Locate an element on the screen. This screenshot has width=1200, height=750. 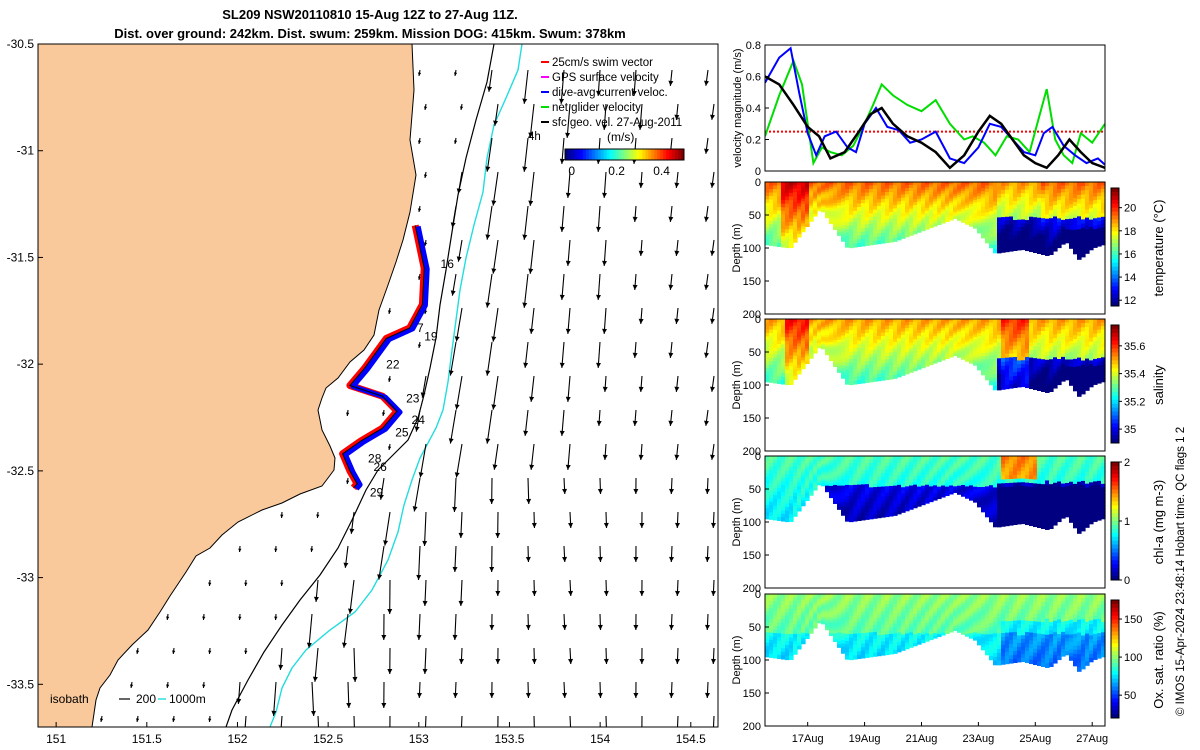
colorbar-tick-label: 0 is located at coordinates (571, 171).